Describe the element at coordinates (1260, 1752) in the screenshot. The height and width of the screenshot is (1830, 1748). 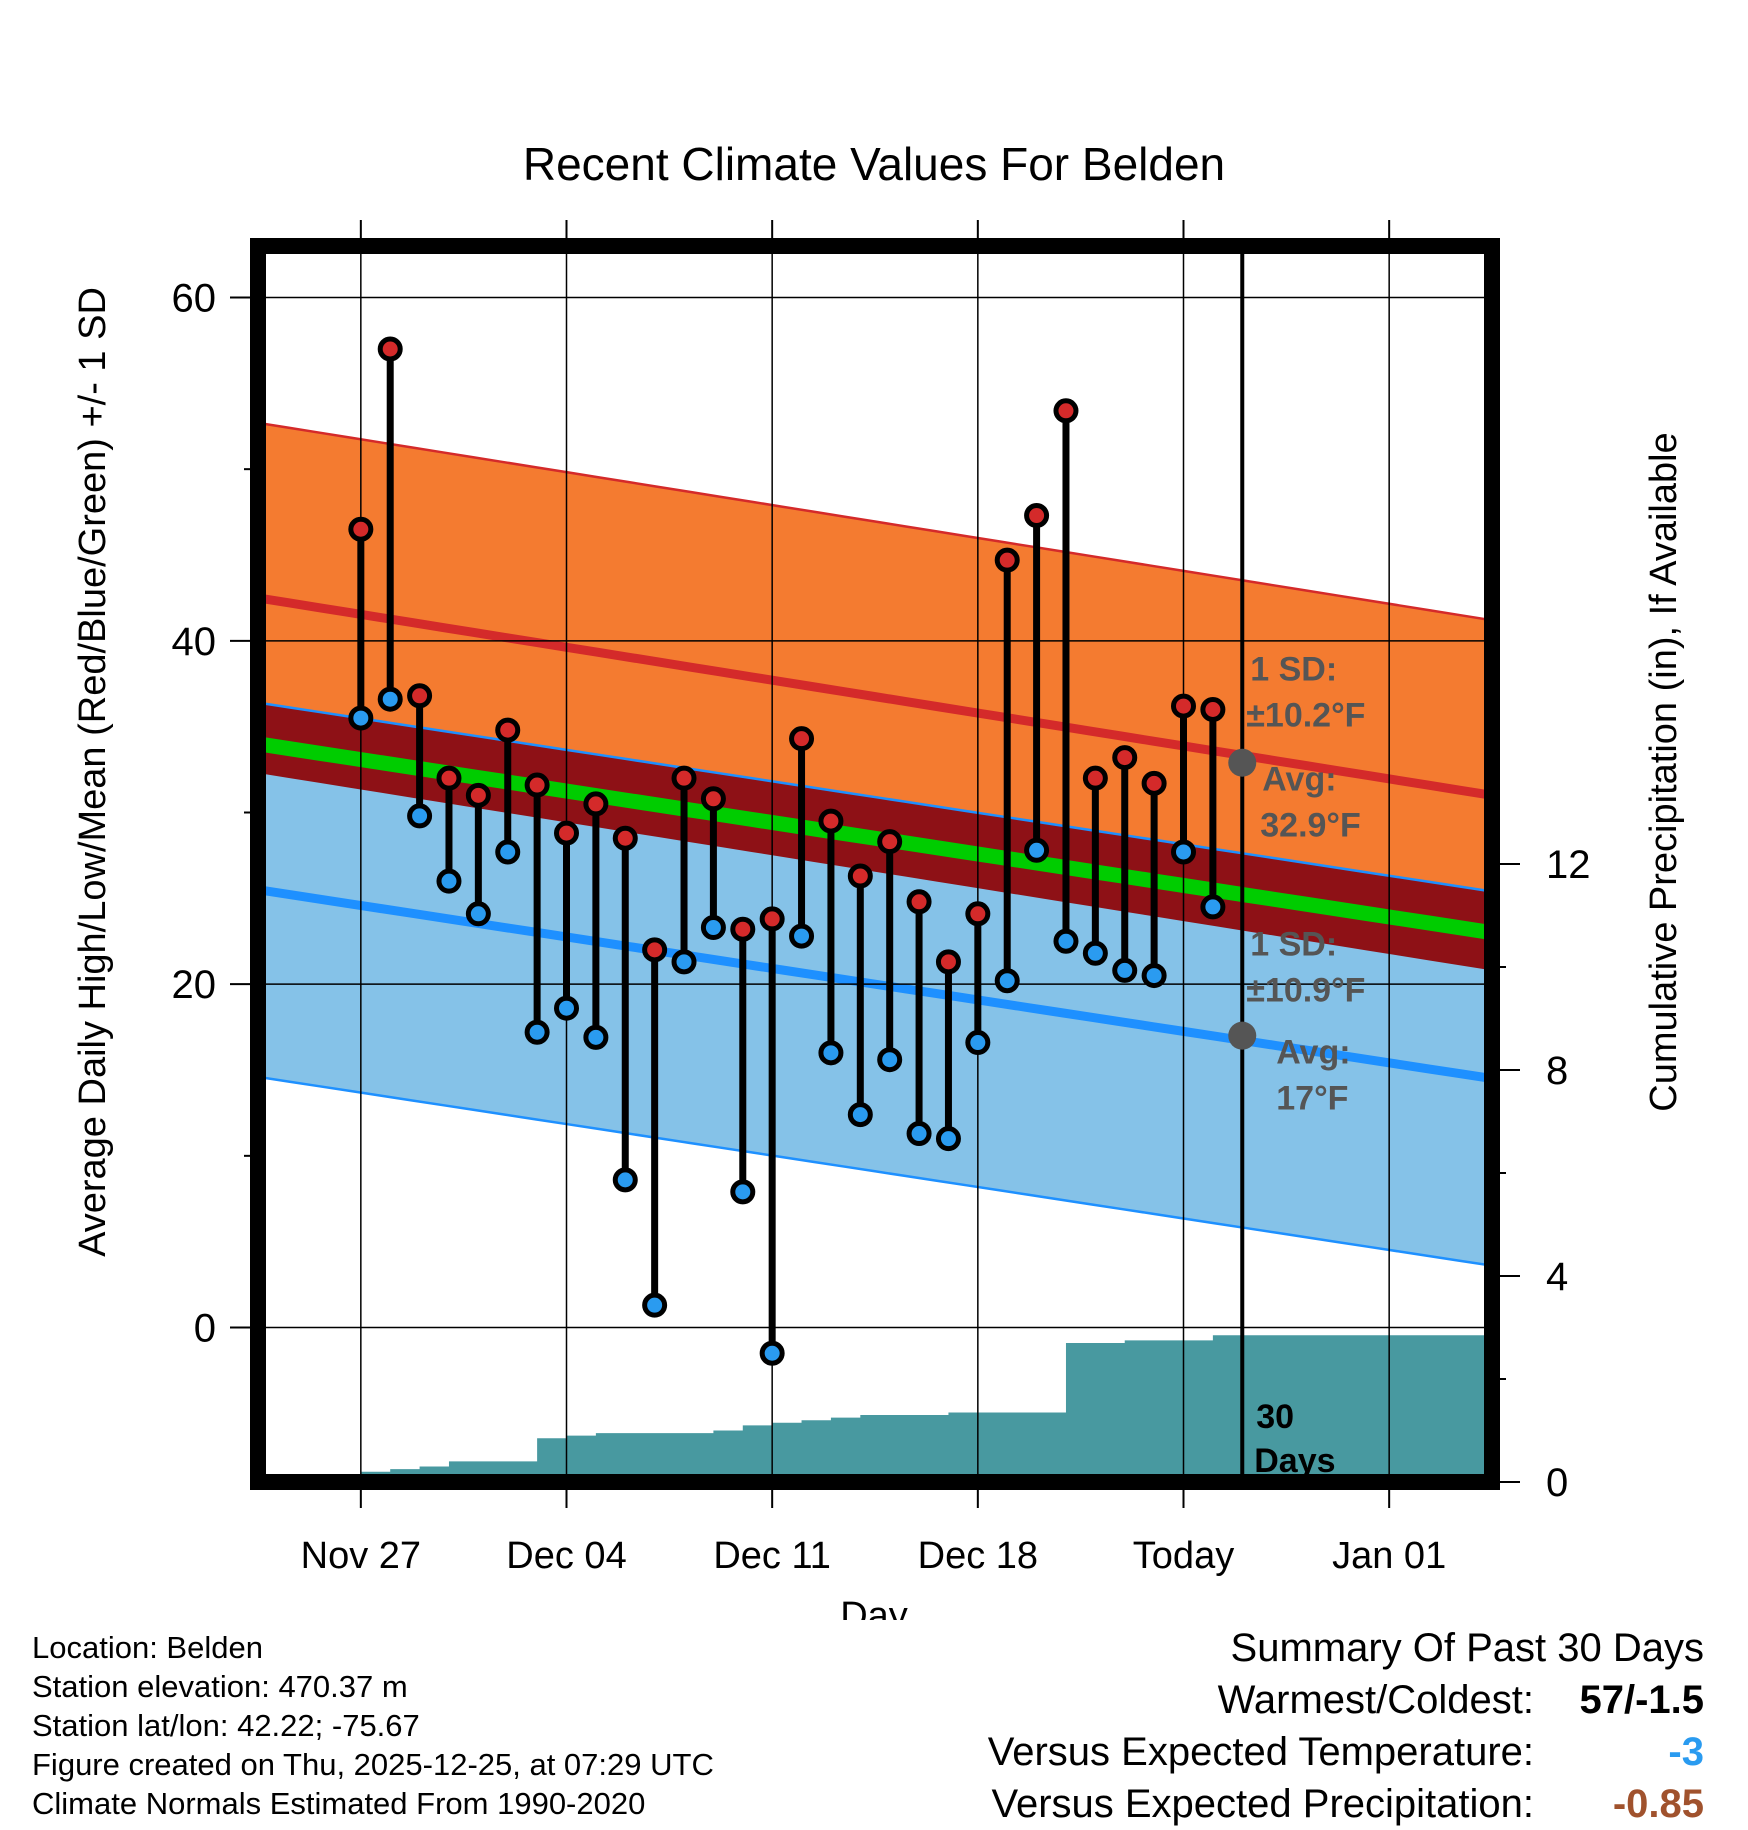
I see `temp-anomaly-label: Versus Expected Temperature:` at that location.